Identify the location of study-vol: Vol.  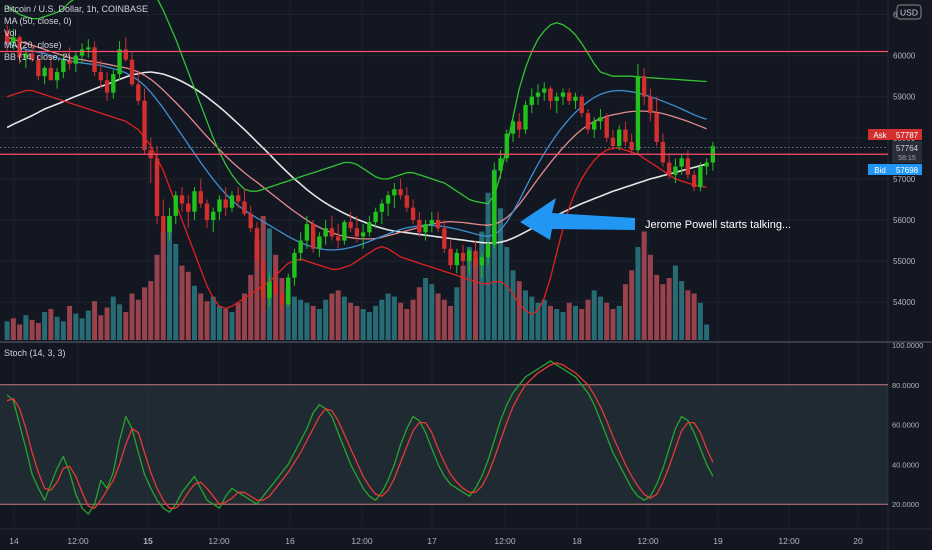
(10, 33).